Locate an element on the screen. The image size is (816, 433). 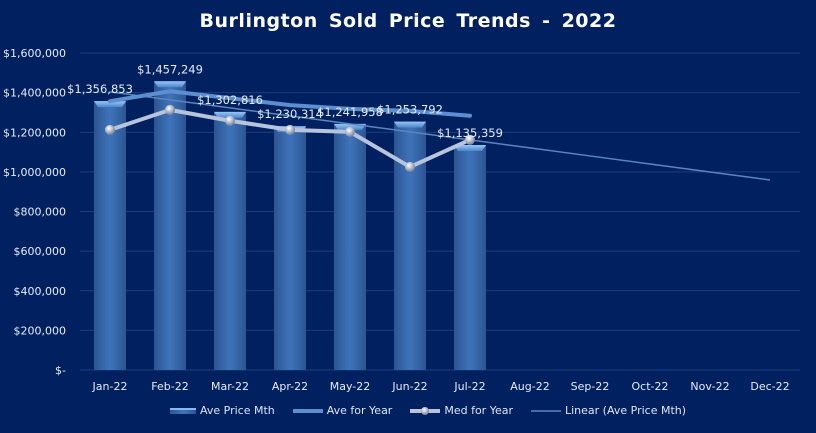
x-tick-label: Jul-22 is located at coordinates (469, 386).